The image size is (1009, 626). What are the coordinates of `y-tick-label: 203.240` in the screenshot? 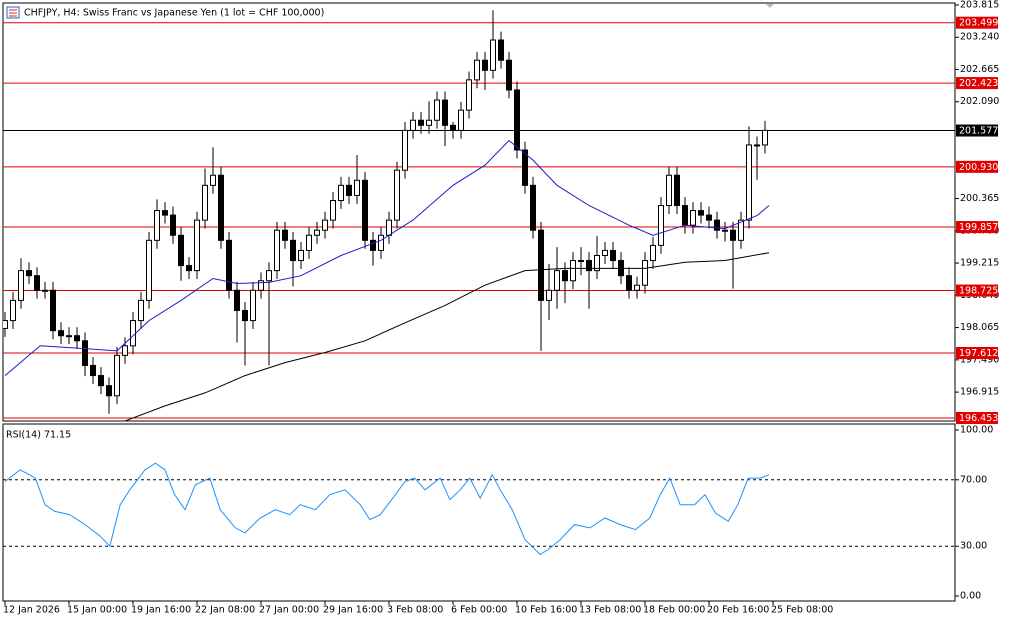 It's located at (979, 37).